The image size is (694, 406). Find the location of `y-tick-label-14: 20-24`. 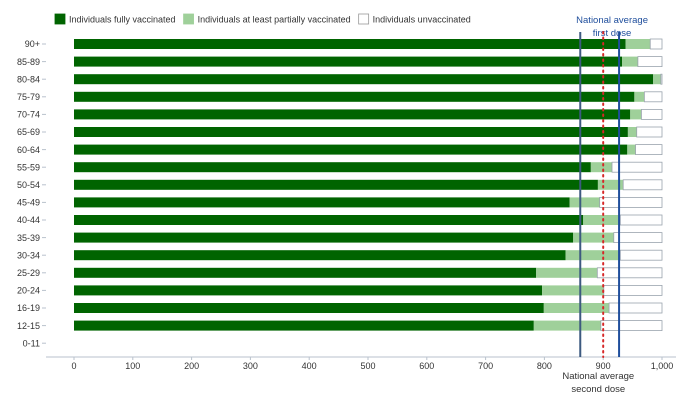

y-tick-label-14: 20-24 is located at coordinates (28, 291).